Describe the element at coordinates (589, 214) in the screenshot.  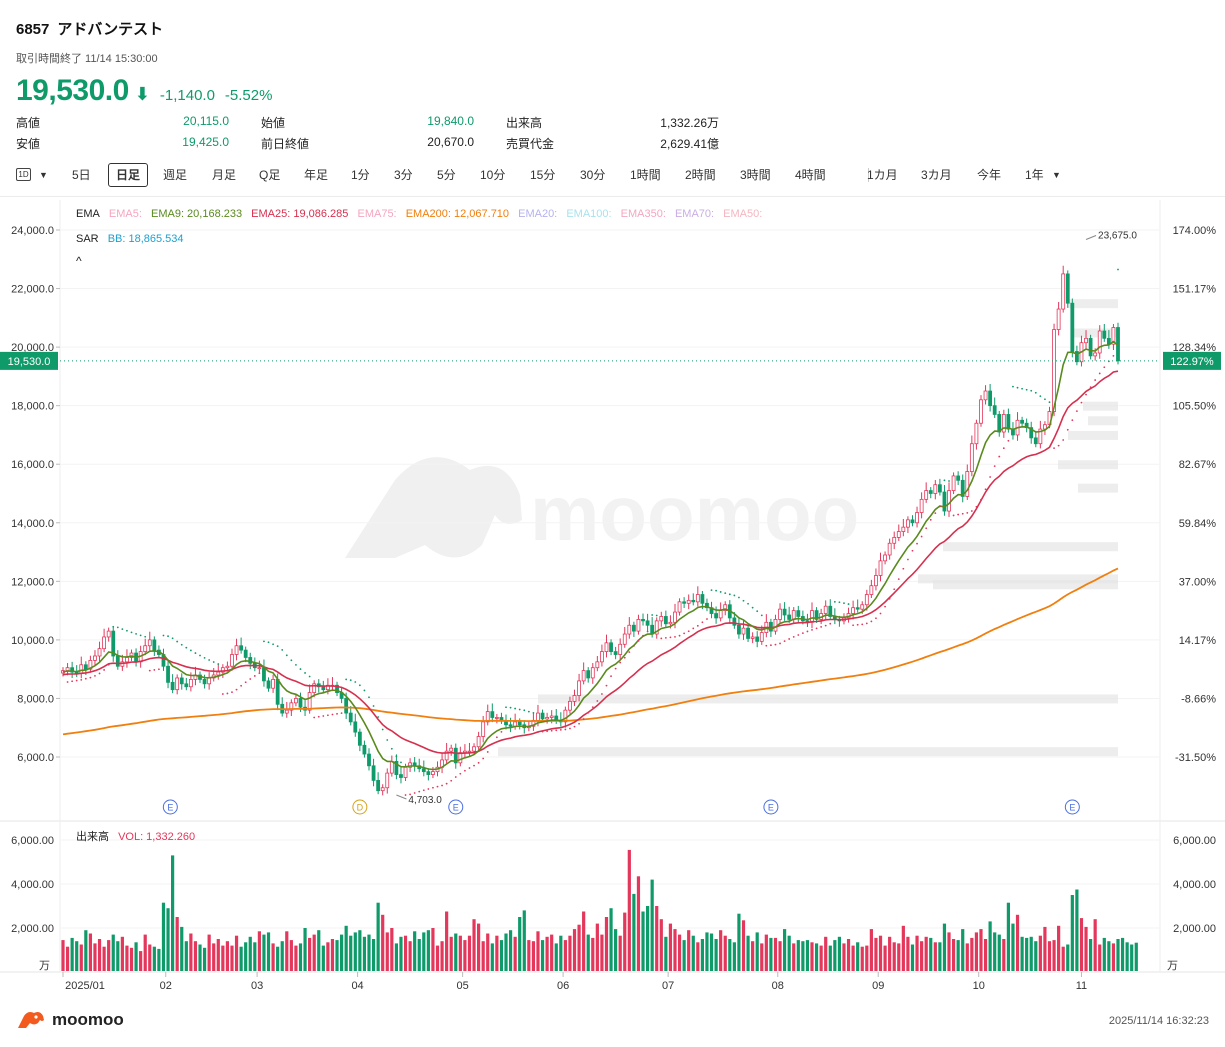
I see `legend-ema100: EMA100:` at that location.